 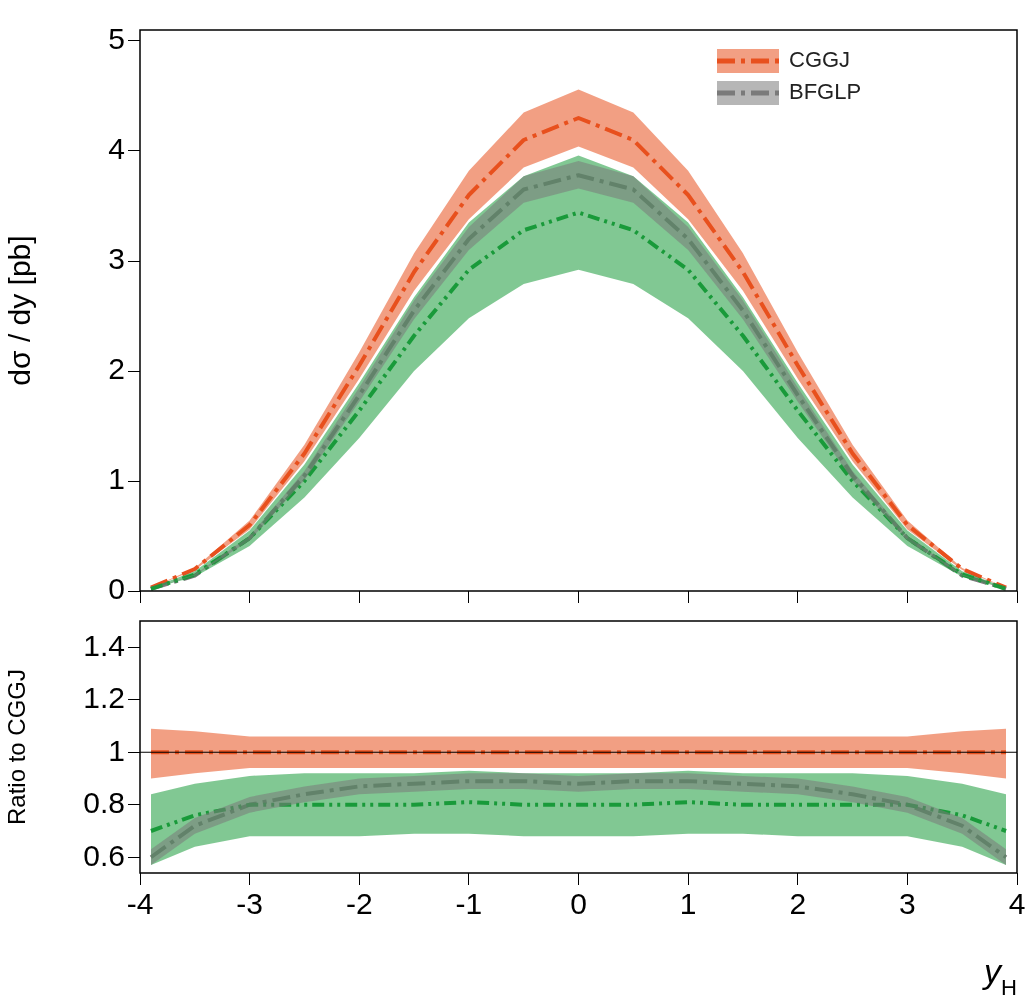 I want to click on y-tick-label: 1.2, so click(x=104, y=698).